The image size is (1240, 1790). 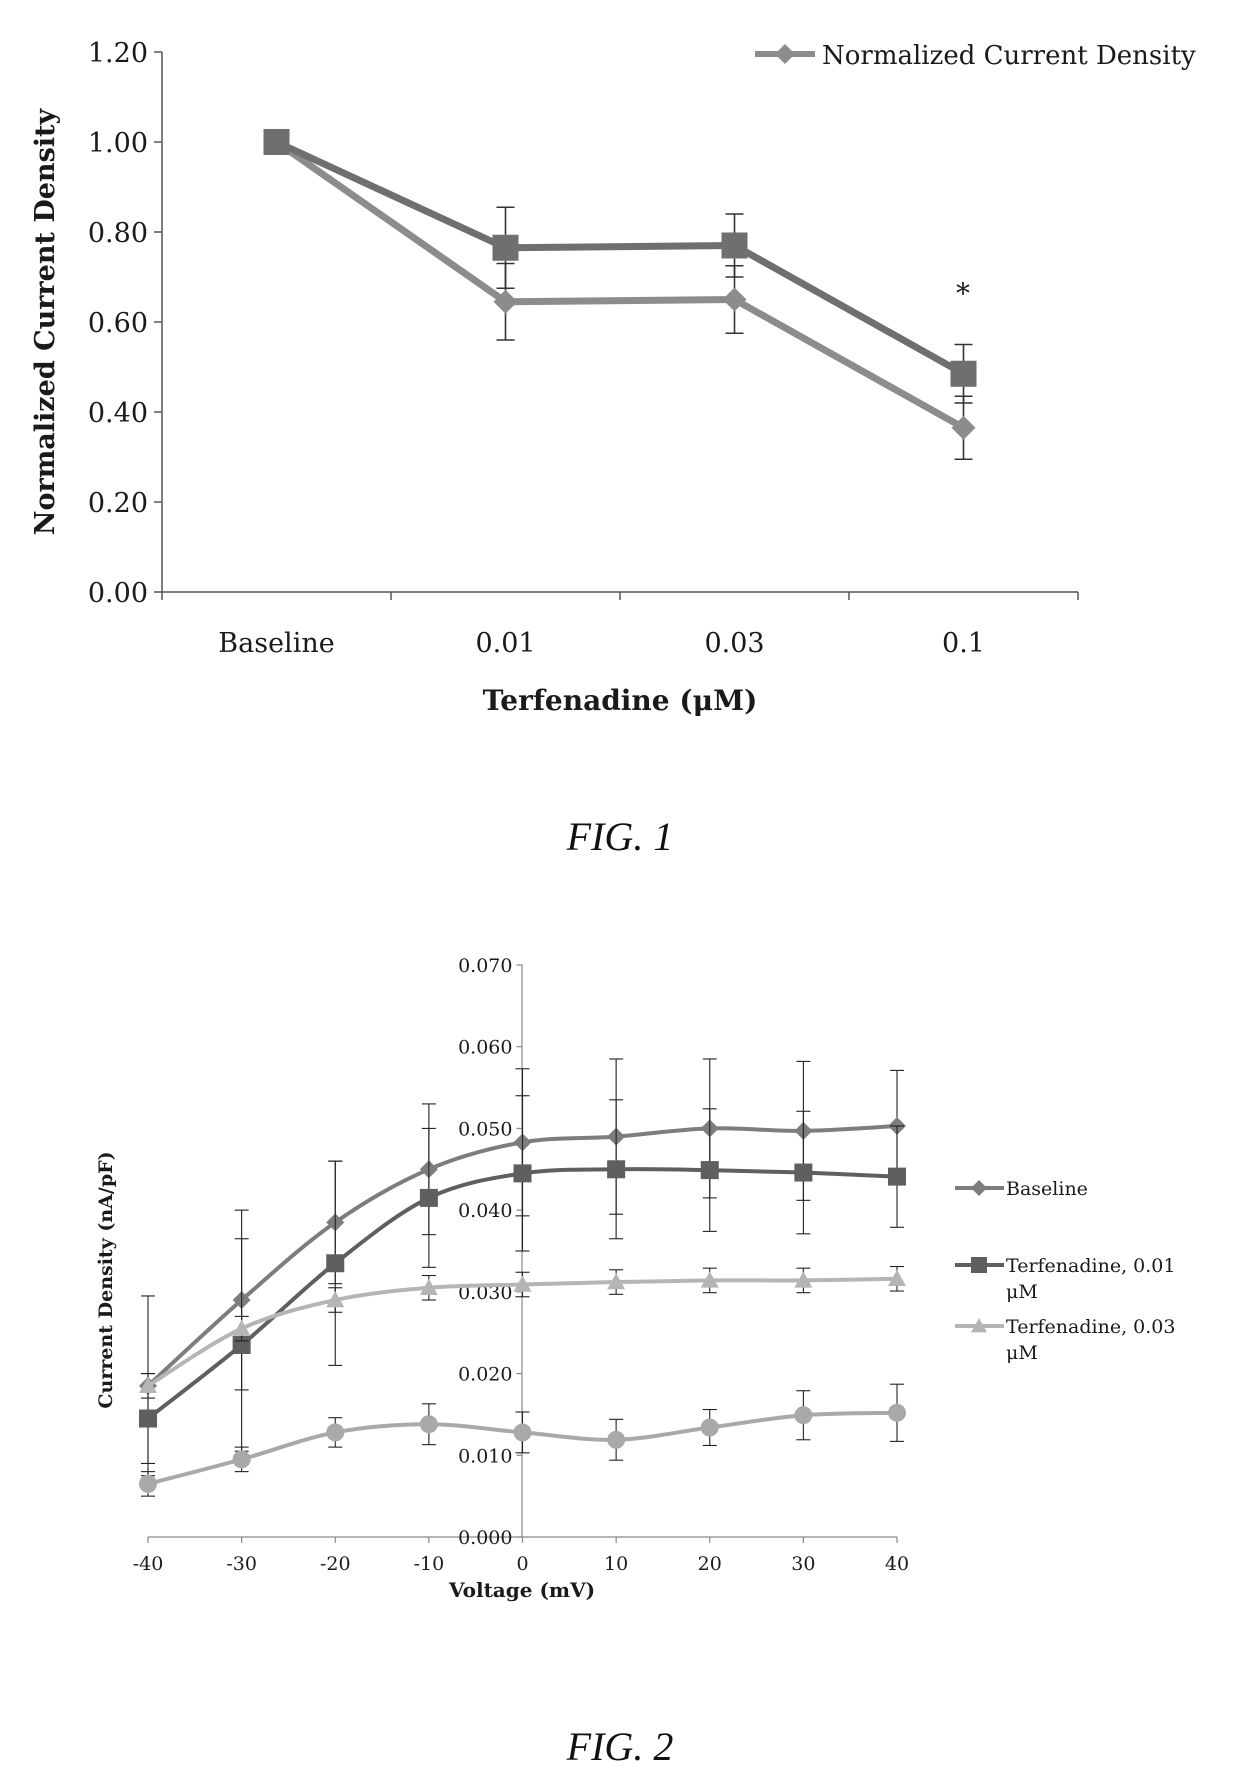 I want to click on fig2-legend-label: Terfenadine, 0.01 μM, so click(x=1090, y=1279).